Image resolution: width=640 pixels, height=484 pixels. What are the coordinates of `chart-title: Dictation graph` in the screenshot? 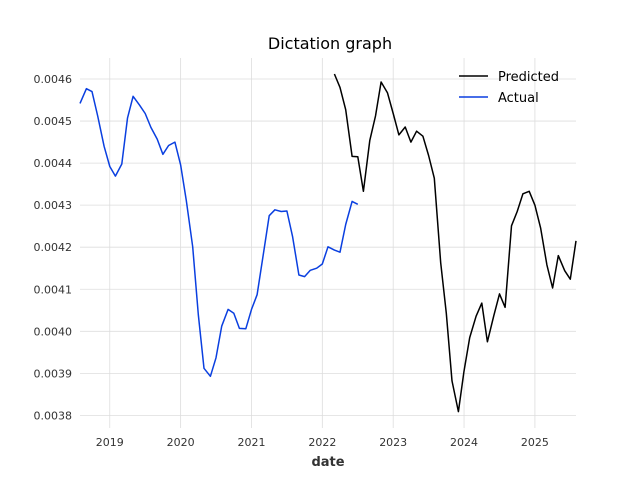 It's located at (330, 43).